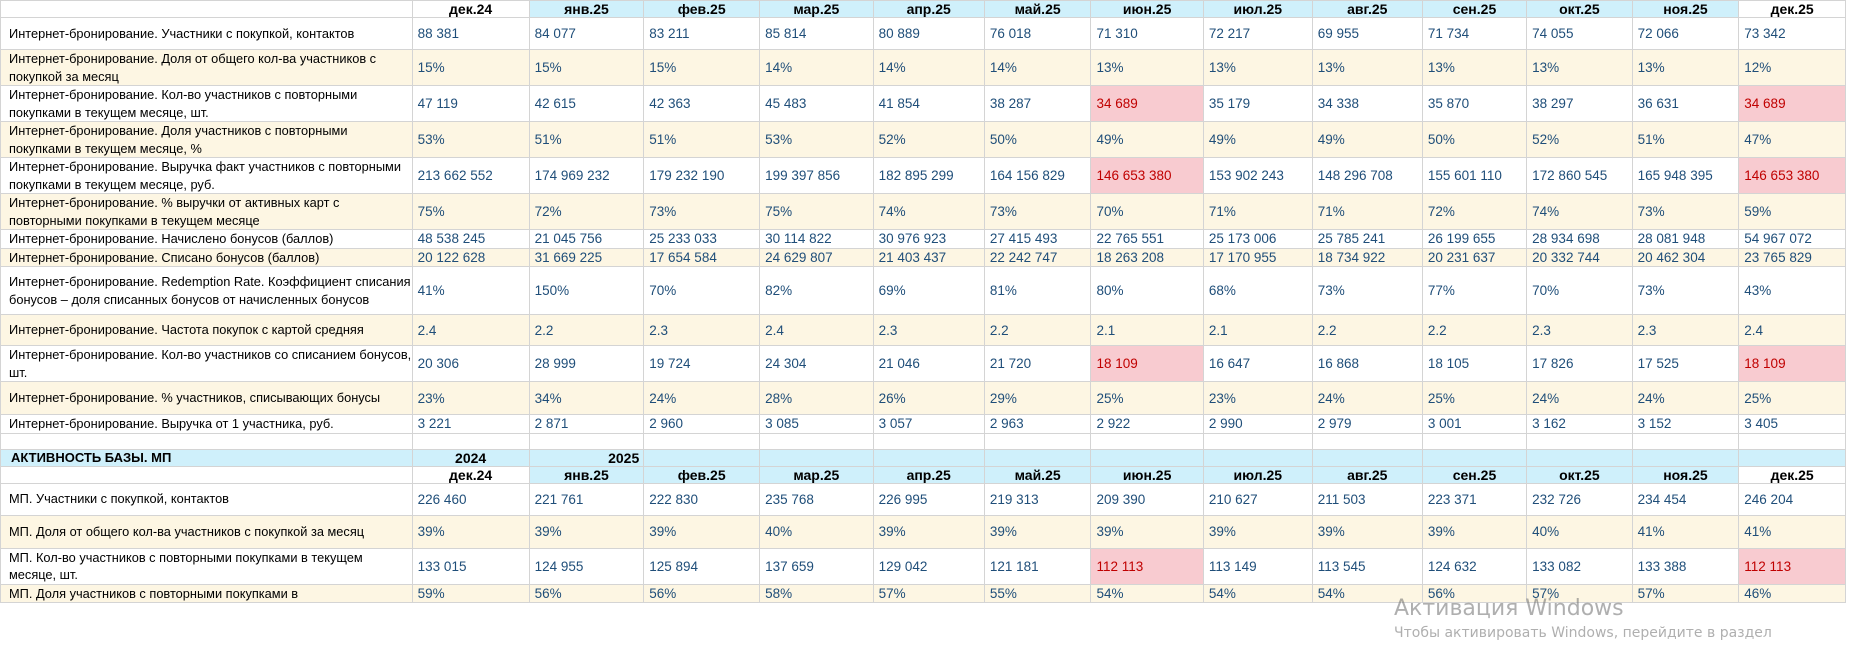  What do you see at coordinates (586, 474) in the screenshot?
I see `month-header-cell: янв.25` at bounding box center [586, 474].